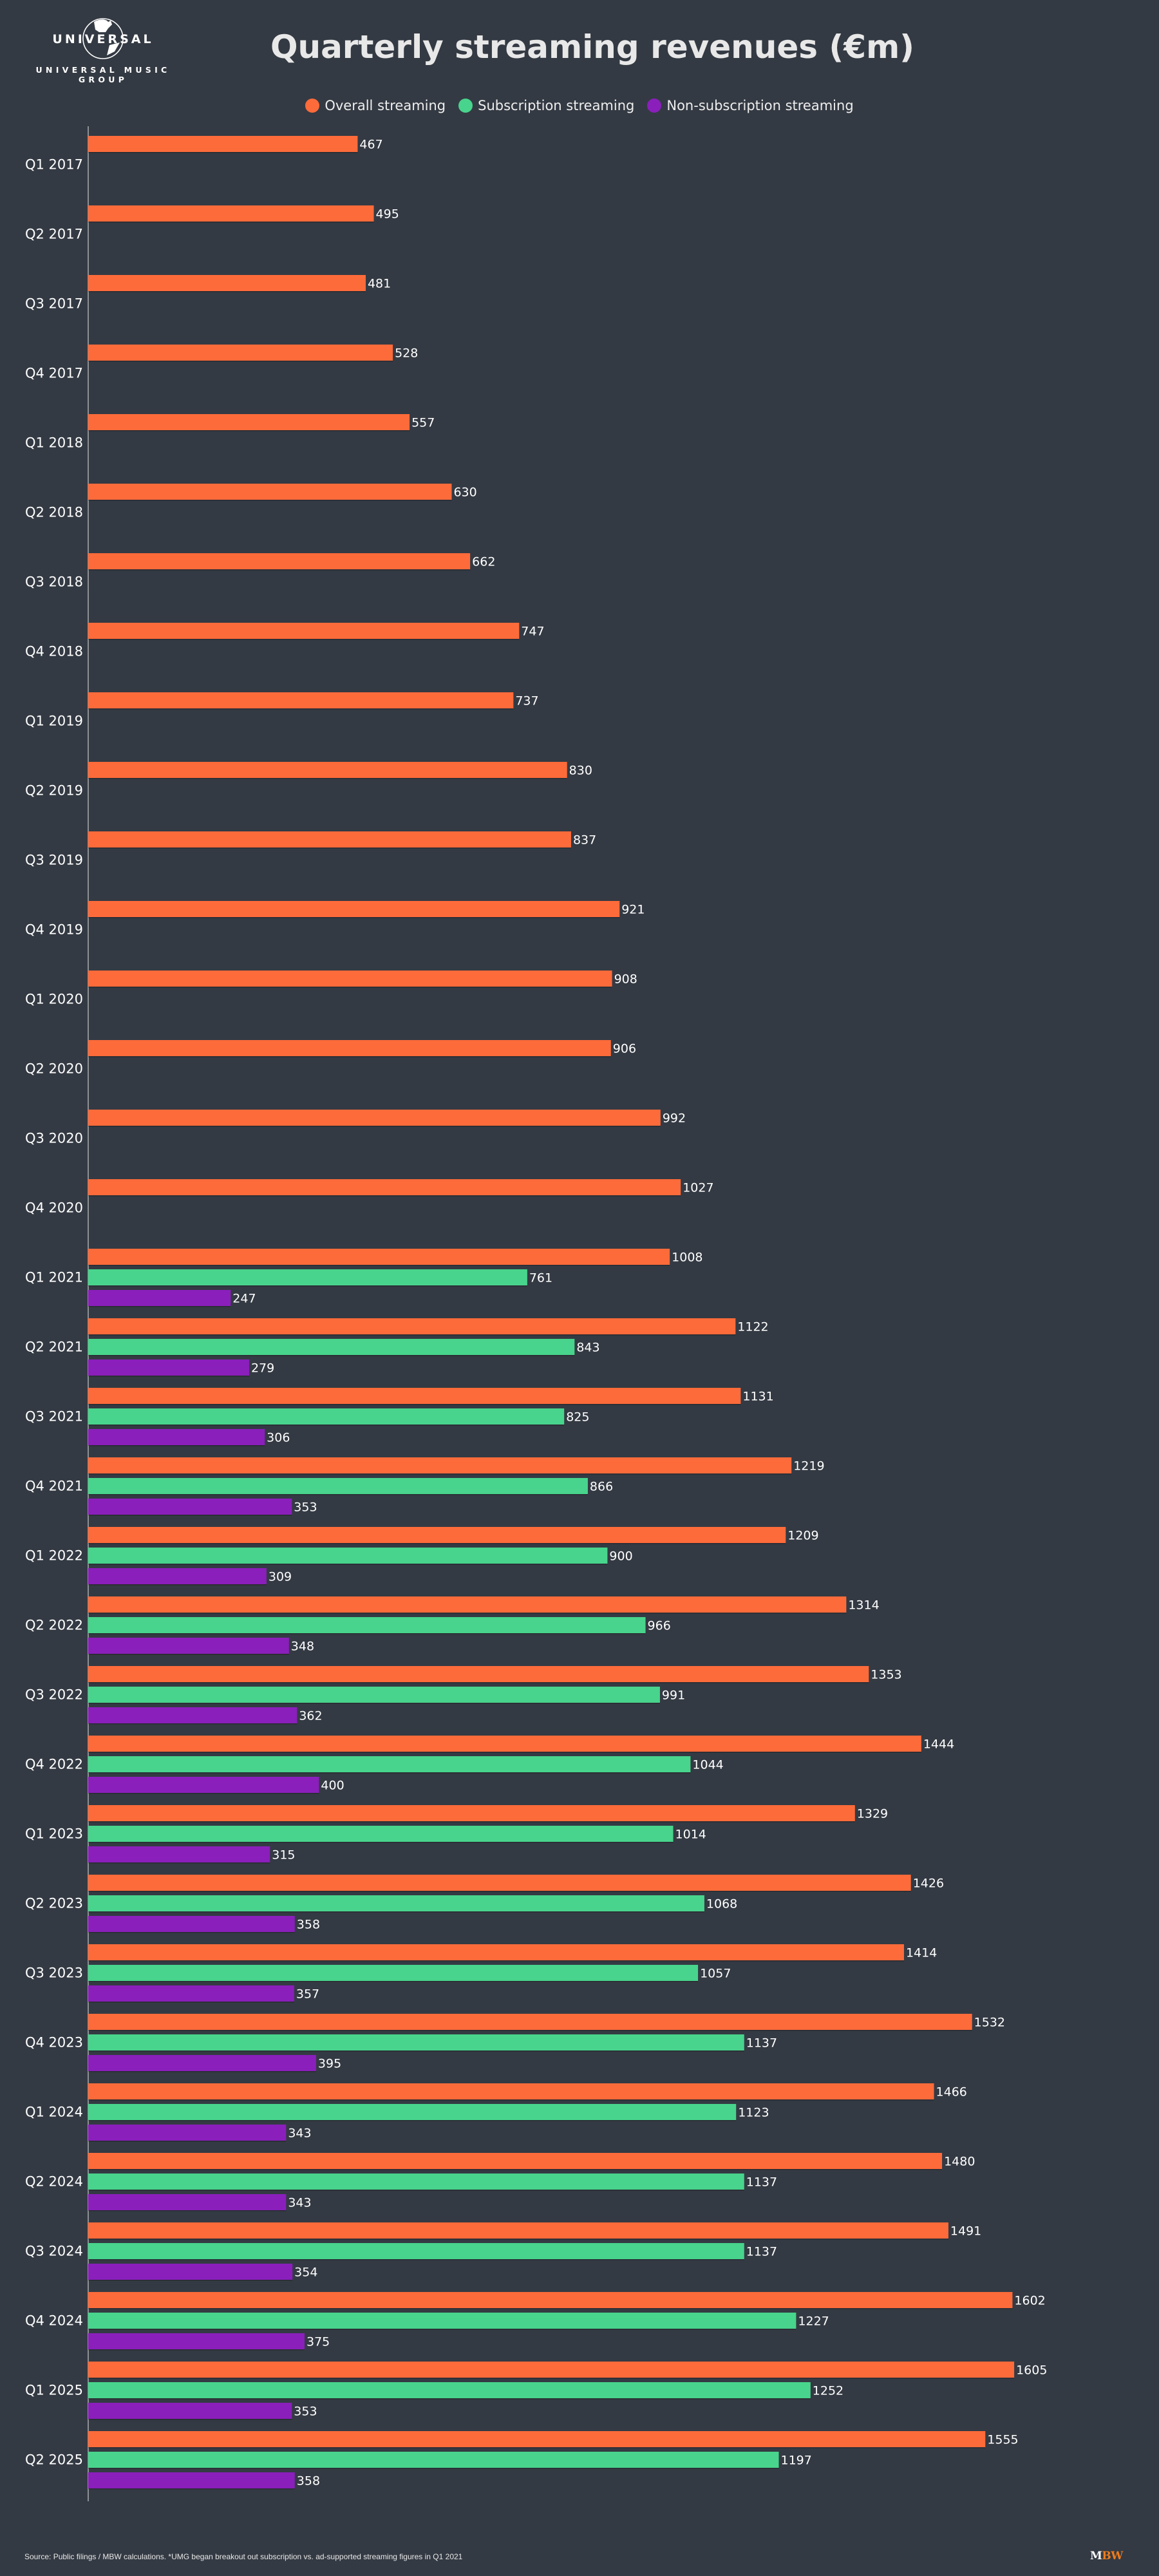 Image resolution: width=1159 pixels, height=2576 pixels. I want to click on bar-group-q1-2017: Q1 2017 467, so click(204, 155).